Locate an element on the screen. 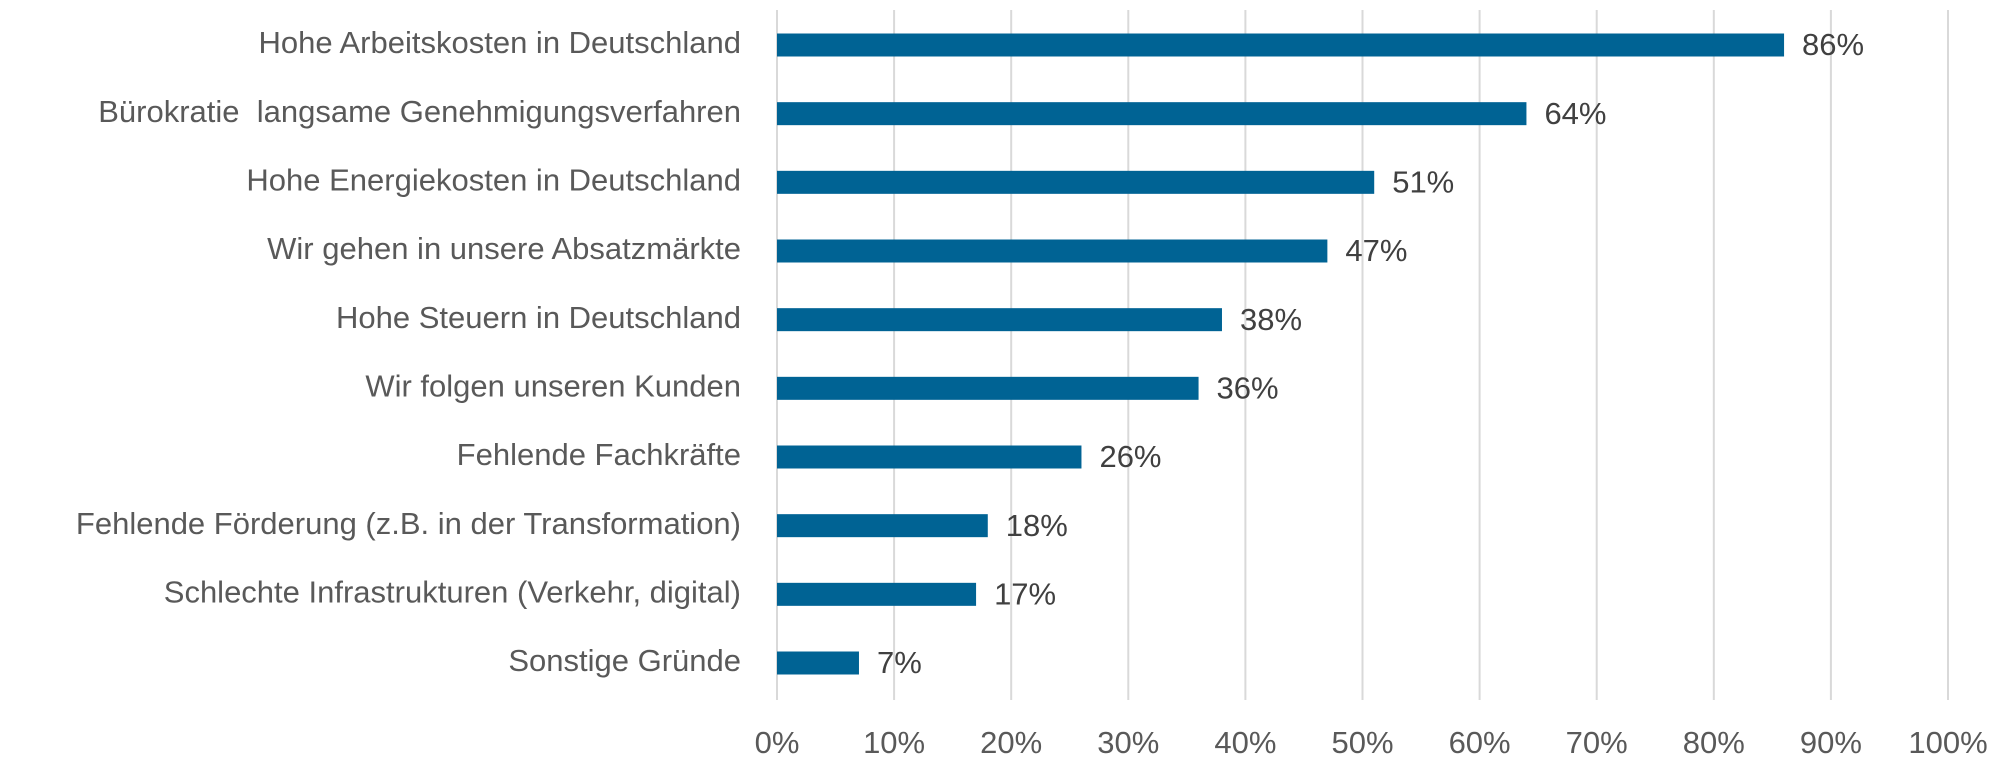 The width and height of the screenshot is (2011, 768). y-tick-label: Wir gehen in unsere Absatzmärkte is located at coordinates (504, 248).